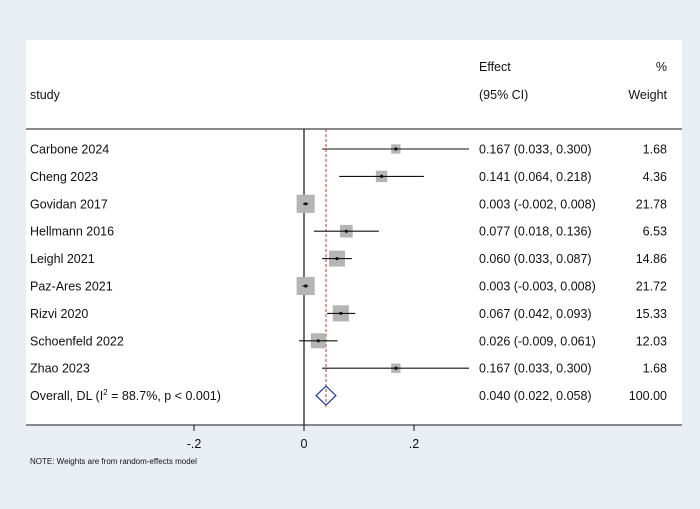 This screenshot has width=700, height=509. I want to click on header-weight: Weight, so click(647, 95).